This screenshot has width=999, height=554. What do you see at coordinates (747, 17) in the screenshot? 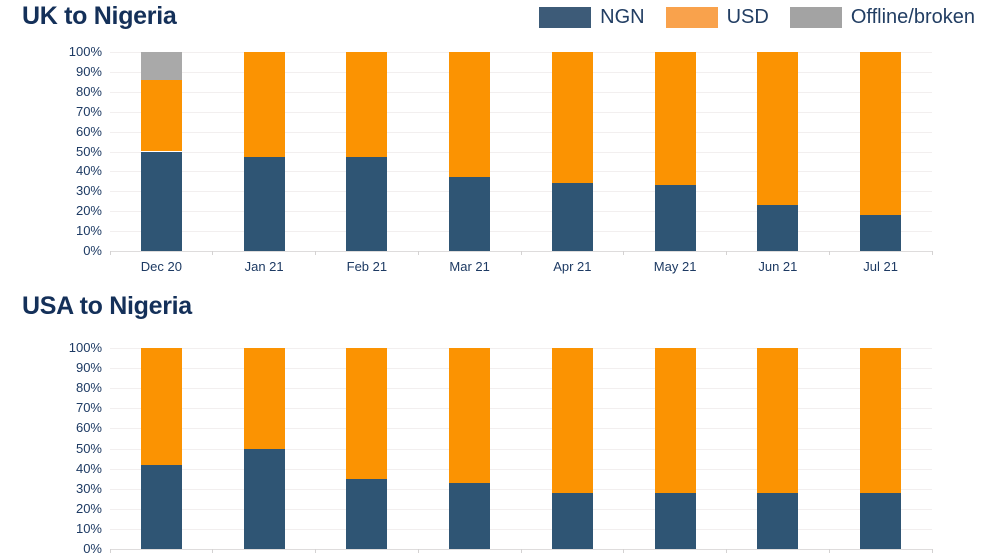
I see `legend-label-usd: USD` at bounding box center [747, 17].